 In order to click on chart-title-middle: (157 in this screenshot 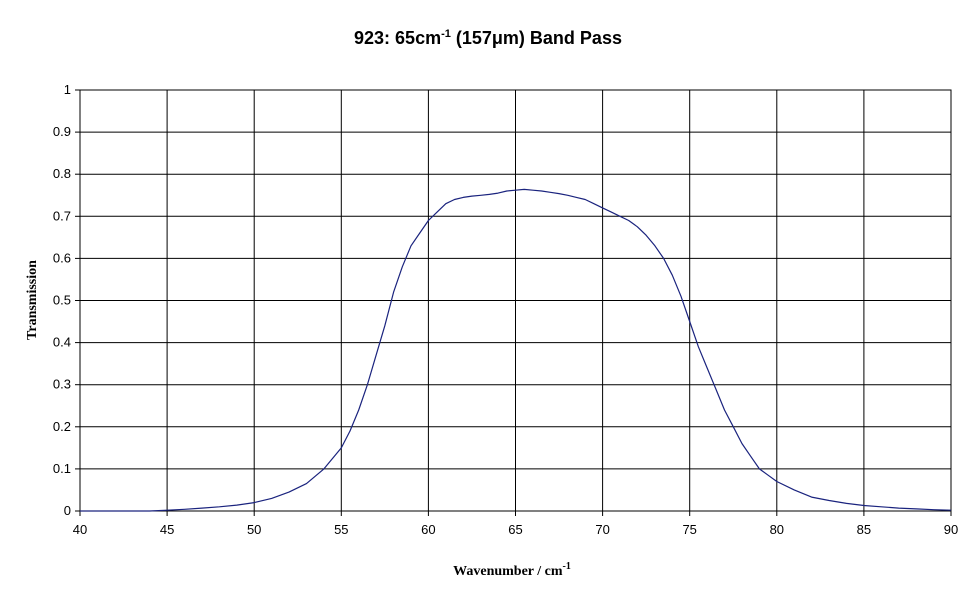, I will do `click(471, 38)`.